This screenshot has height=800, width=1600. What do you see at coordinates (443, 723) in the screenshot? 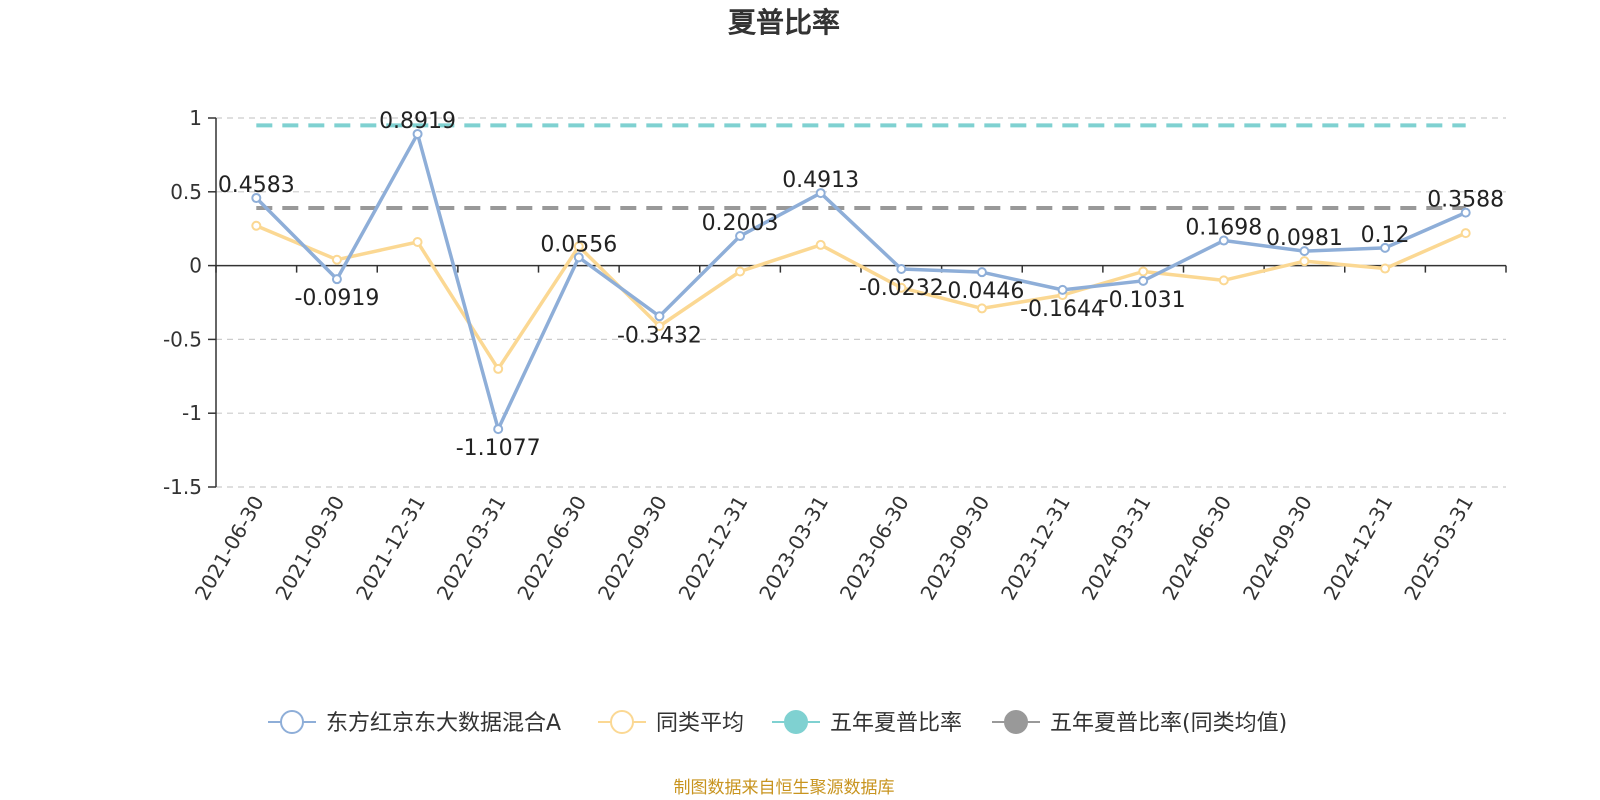
I see `legend-label-0: 东方红京东大数据混合A` at bounding box center [443, 723].